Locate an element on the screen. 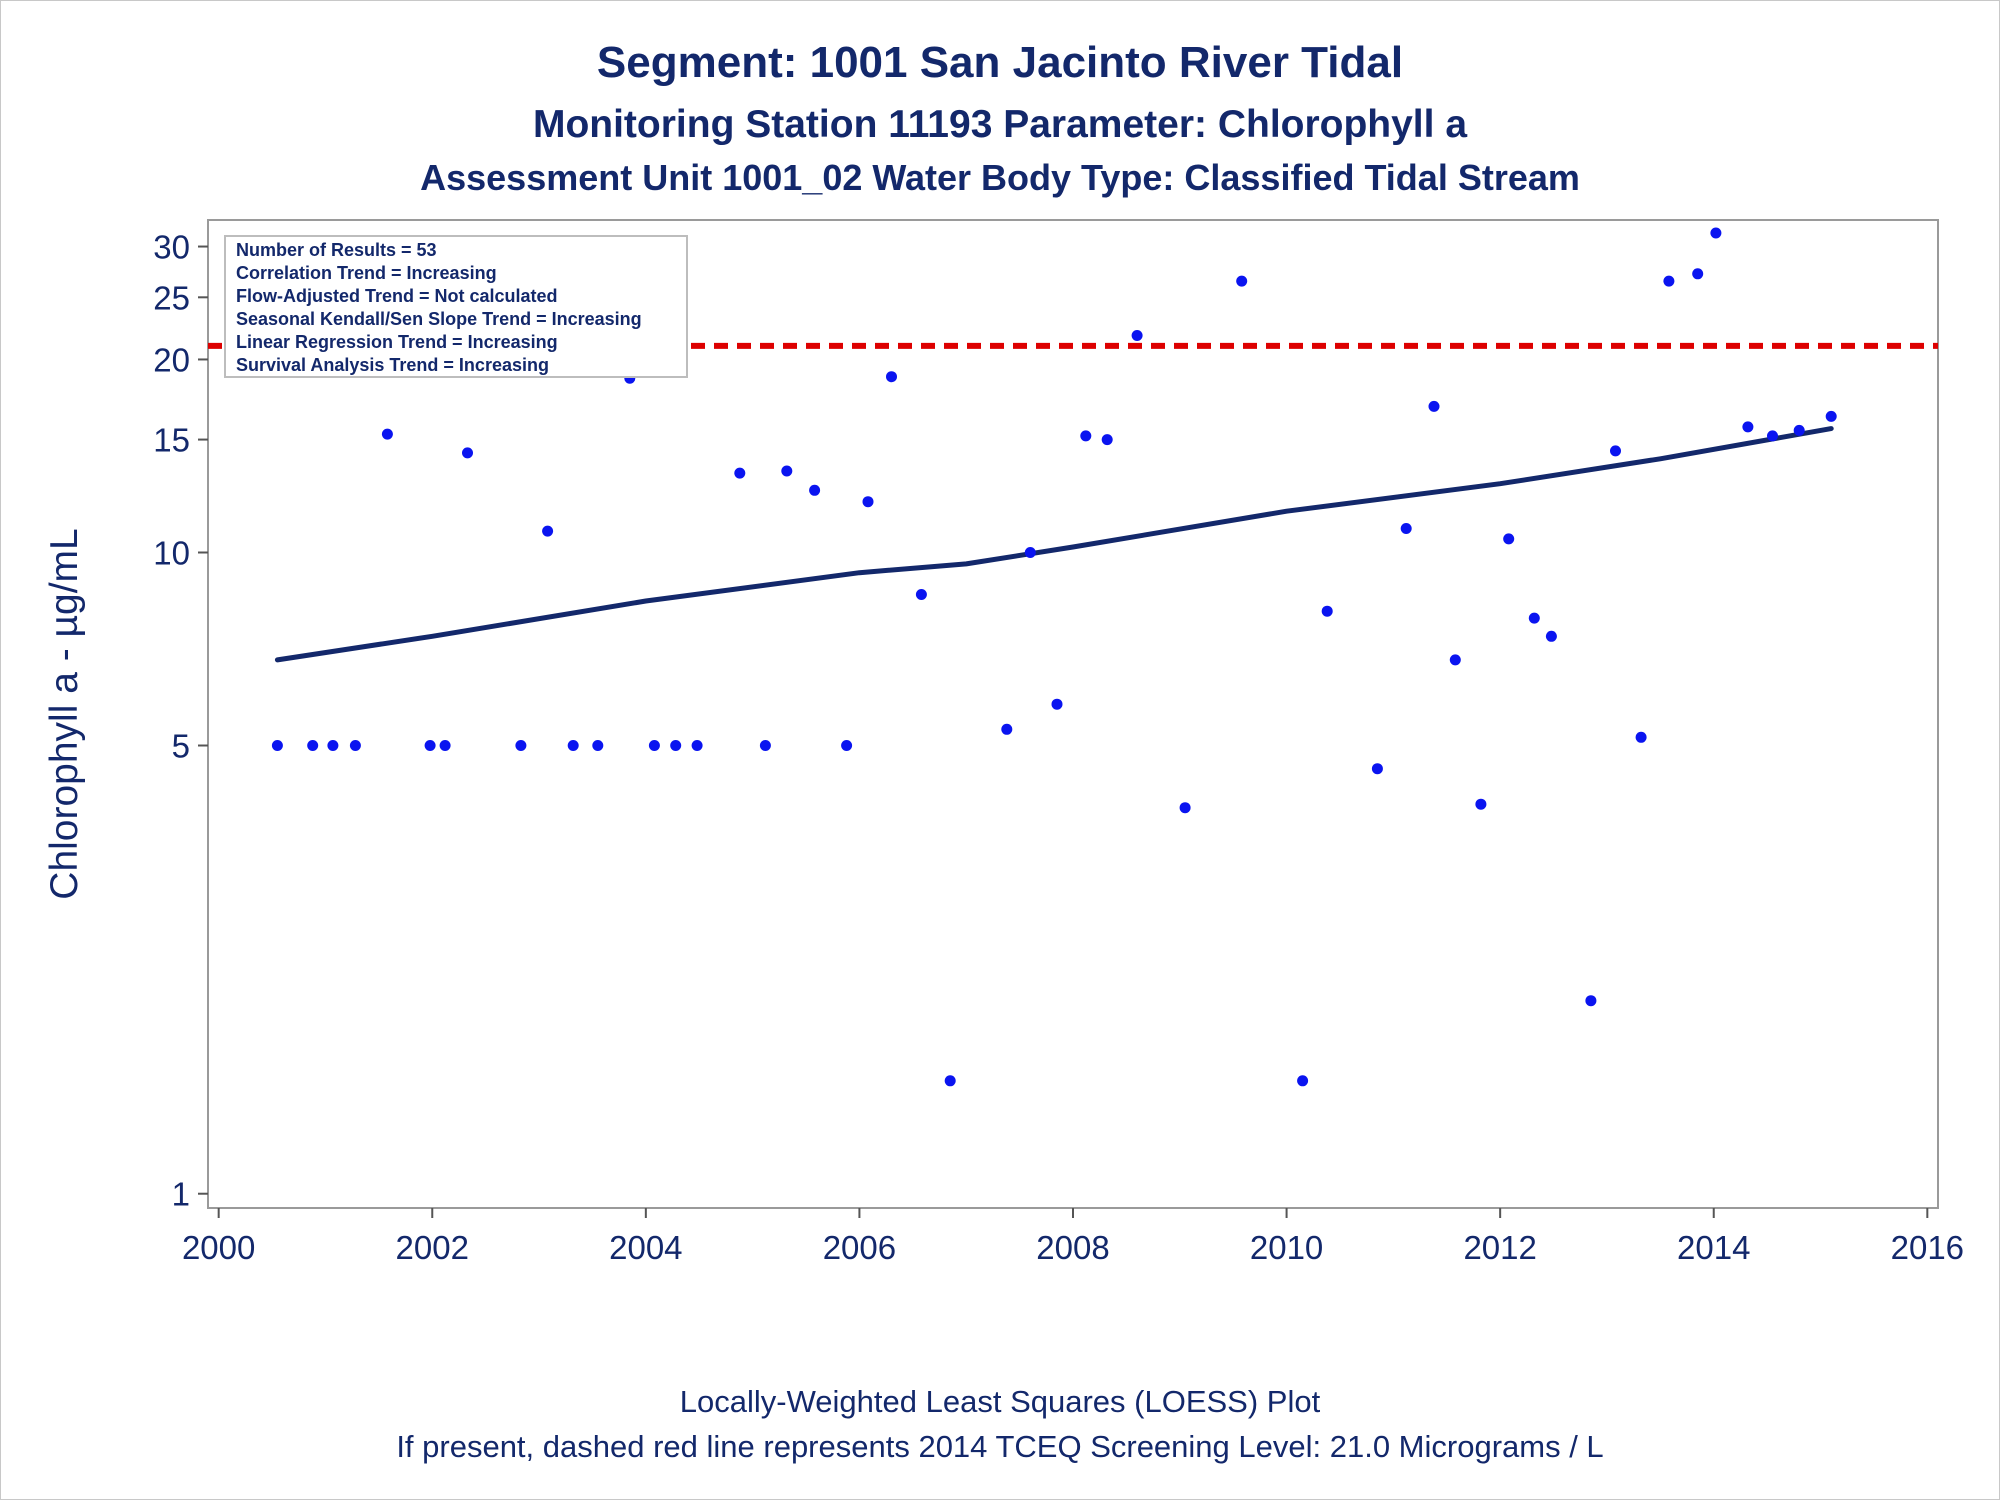  x-tick-label: 2014 is located at coordinates (1713, 1247).